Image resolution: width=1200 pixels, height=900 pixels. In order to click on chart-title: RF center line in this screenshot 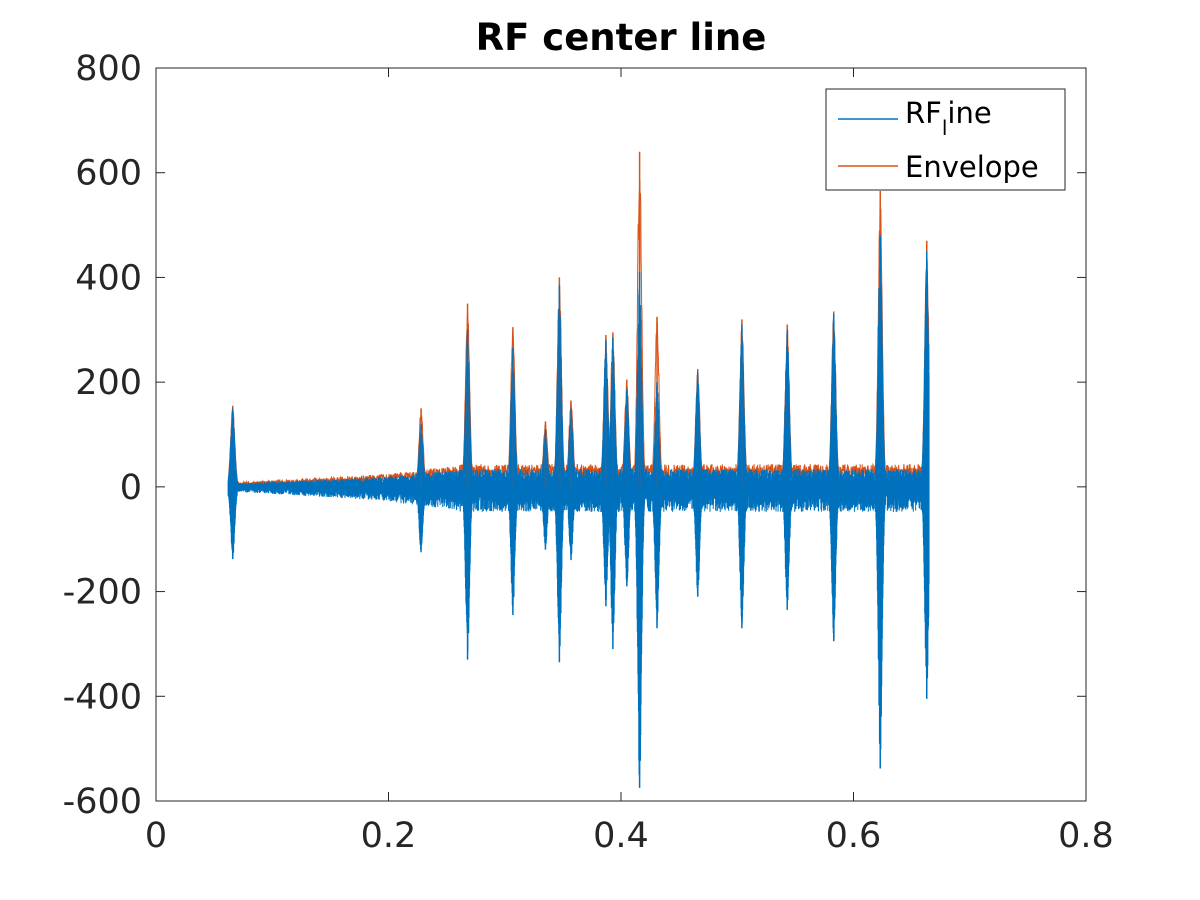, I will do `click(621, 37)`.